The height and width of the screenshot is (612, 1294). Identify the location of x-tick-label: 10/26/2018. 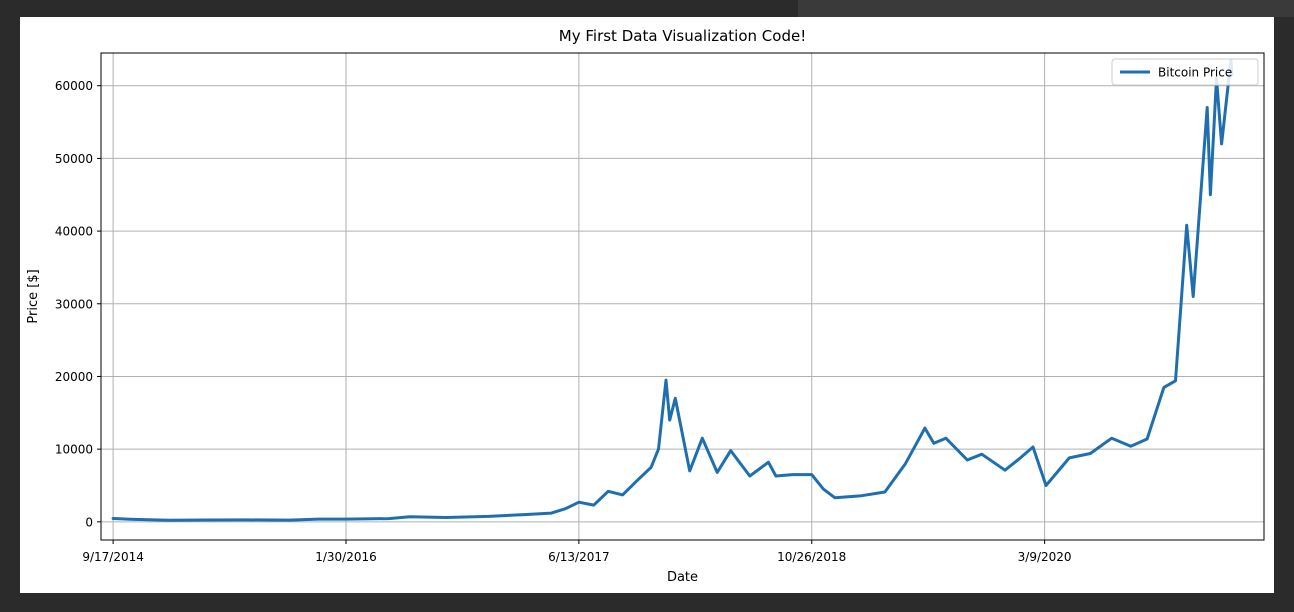
(811, 557).